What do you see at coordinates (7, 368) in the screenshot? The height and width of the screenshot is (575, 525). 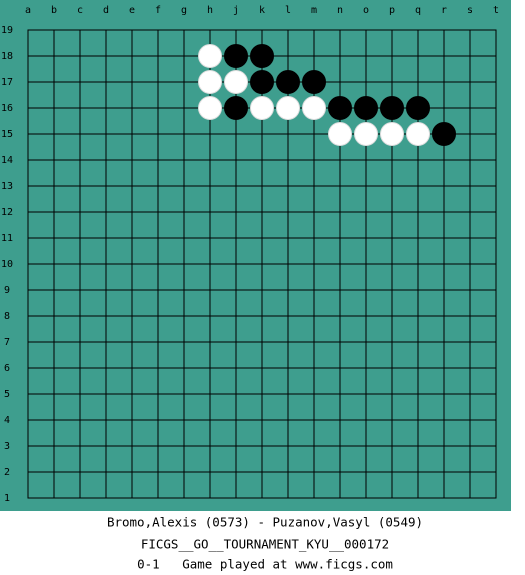 I see `row-label: 6` at bounding box center [7, 368].